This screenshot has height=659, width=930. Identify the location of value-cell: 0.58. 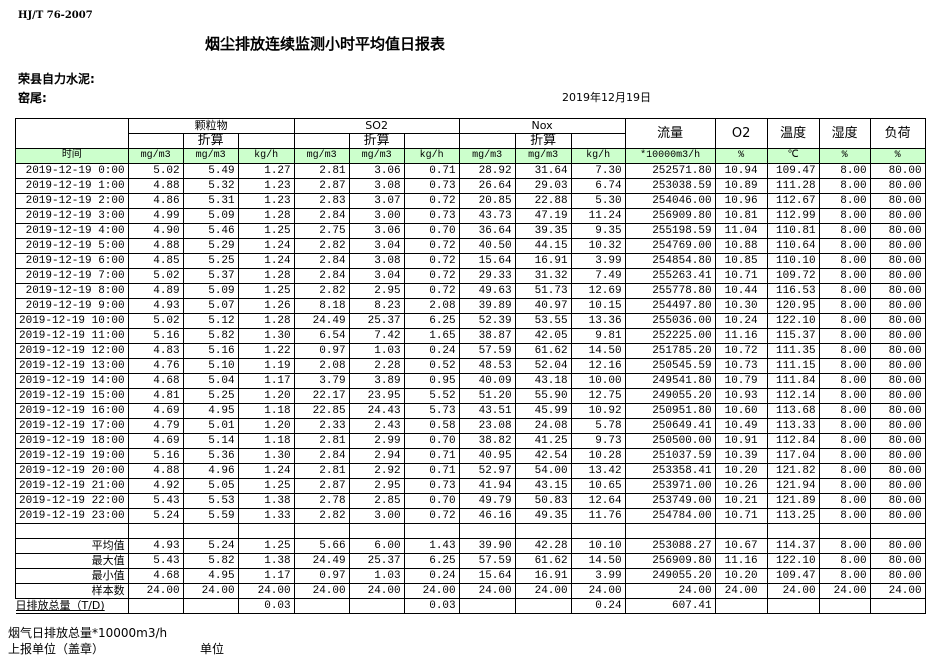
(431, 426).